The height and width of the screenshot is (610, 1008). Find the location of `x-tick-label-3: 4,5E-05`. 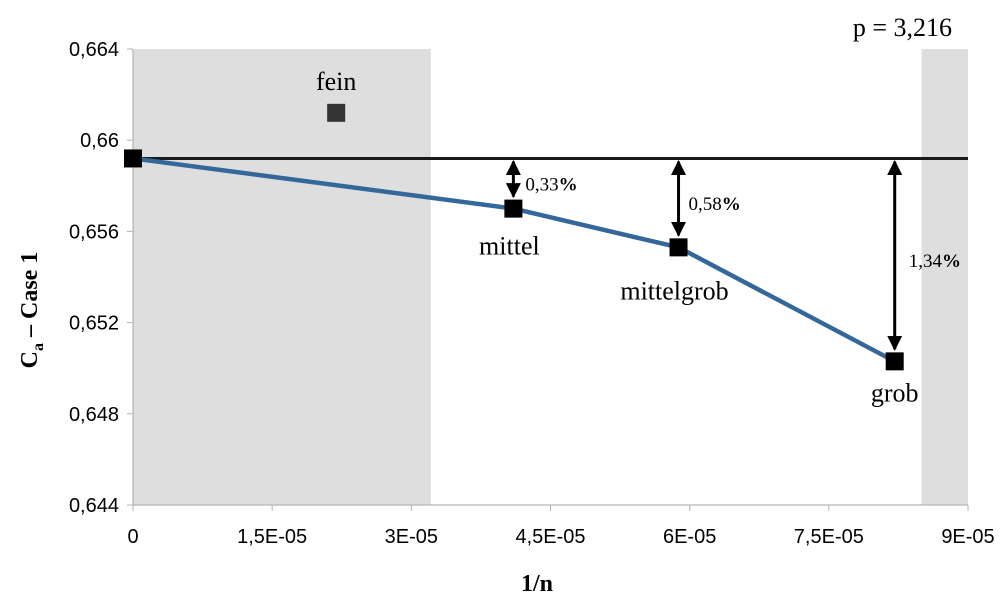

x-tick-label-3: 4,5E-05 is located at coordinates (550, 537).